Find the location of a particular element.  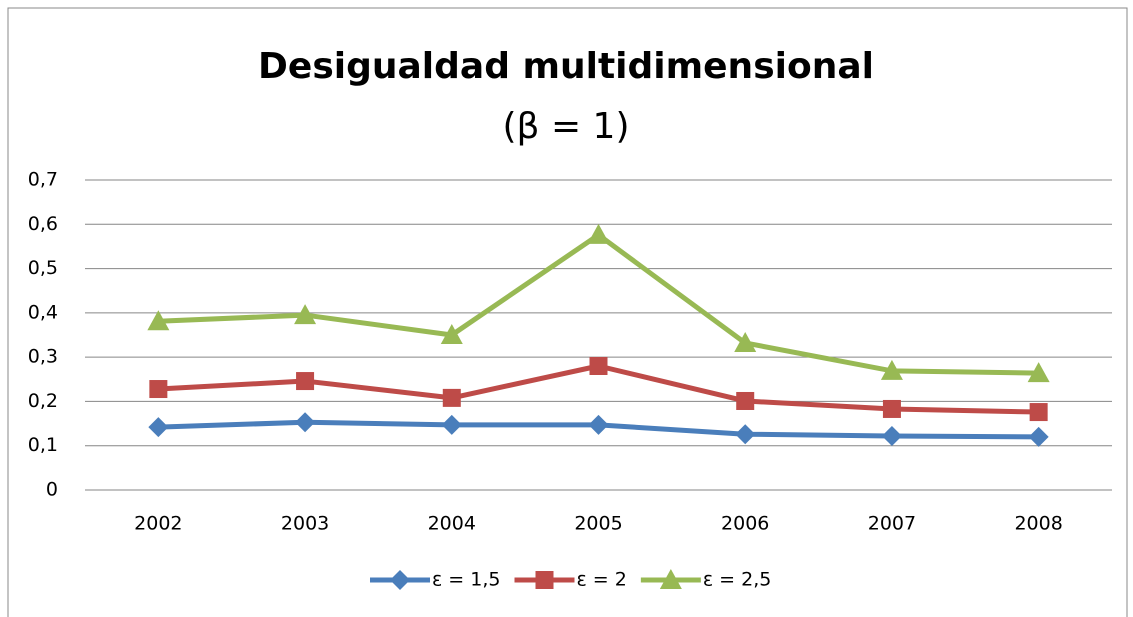

x-tick-label: 2008 is located at coordinates (1038, 524).